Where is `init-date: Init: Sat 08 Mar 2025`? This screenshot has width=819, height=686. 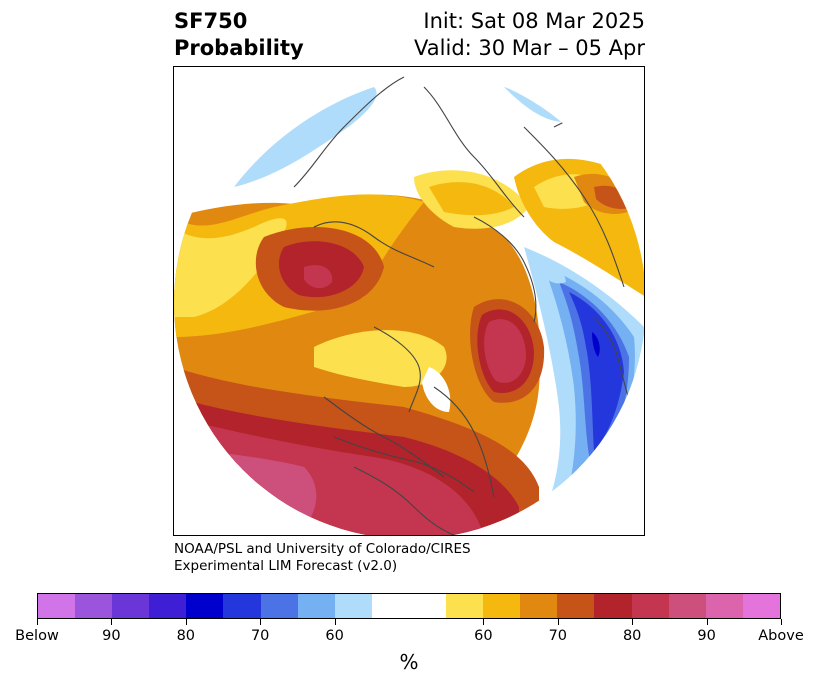
init-date: Init: Sat 08 Mar 2025 is located at coordinates (534, 21).